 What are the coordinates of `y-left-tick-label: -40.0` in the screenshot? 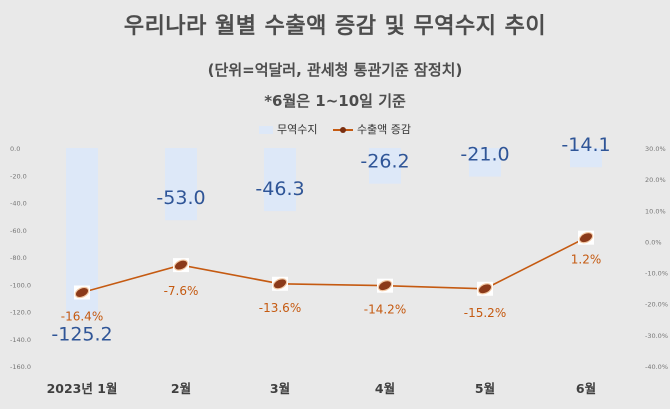 It's located at (18, 204).